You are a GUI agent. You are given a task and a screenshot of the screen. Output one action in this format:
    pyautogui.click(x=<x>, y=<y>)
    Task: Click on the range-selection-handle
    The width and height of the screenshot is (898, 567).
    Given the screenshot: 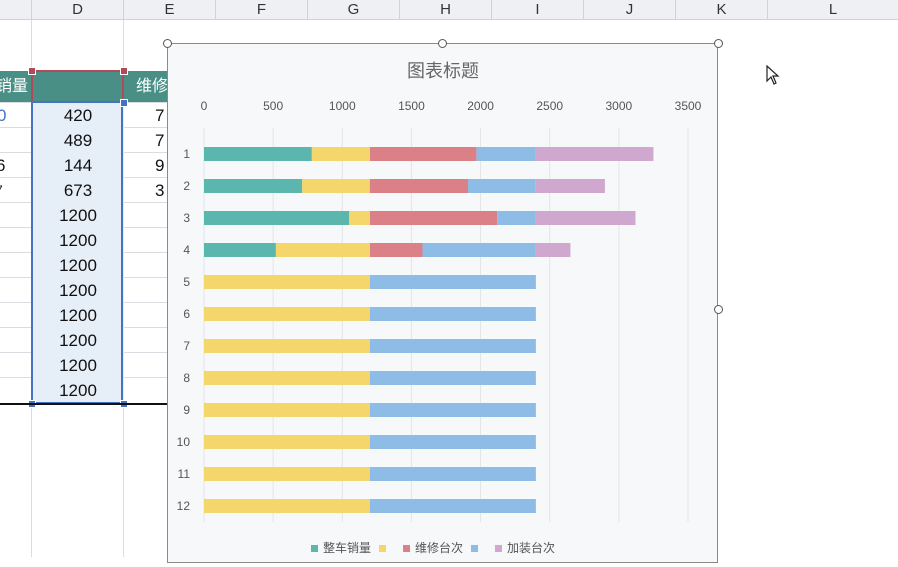 What is the action you would take?
    pyautogui.click(x=124, y=103)
    